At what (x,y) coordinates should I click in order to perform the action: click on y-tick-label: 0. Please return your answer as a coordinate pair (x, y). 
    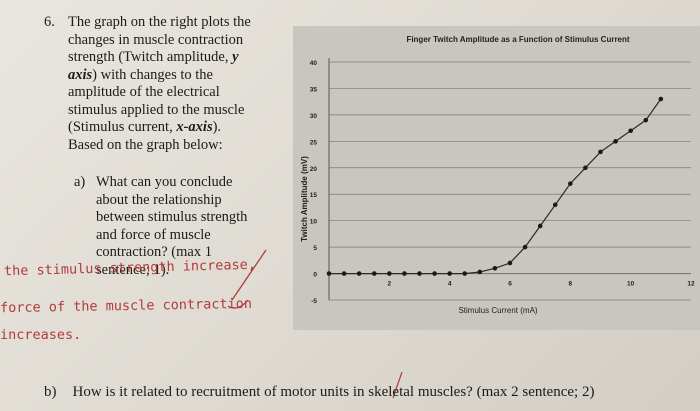
    Looking at the image, I should click on (315, 275).